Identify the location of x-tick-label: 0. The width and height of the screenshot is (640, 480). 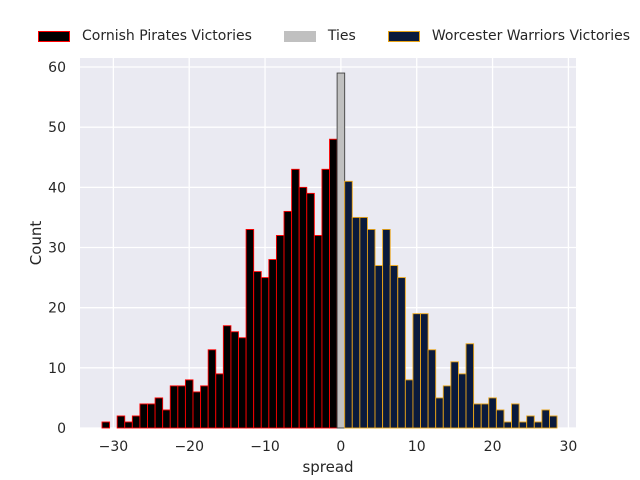
(340, 447).